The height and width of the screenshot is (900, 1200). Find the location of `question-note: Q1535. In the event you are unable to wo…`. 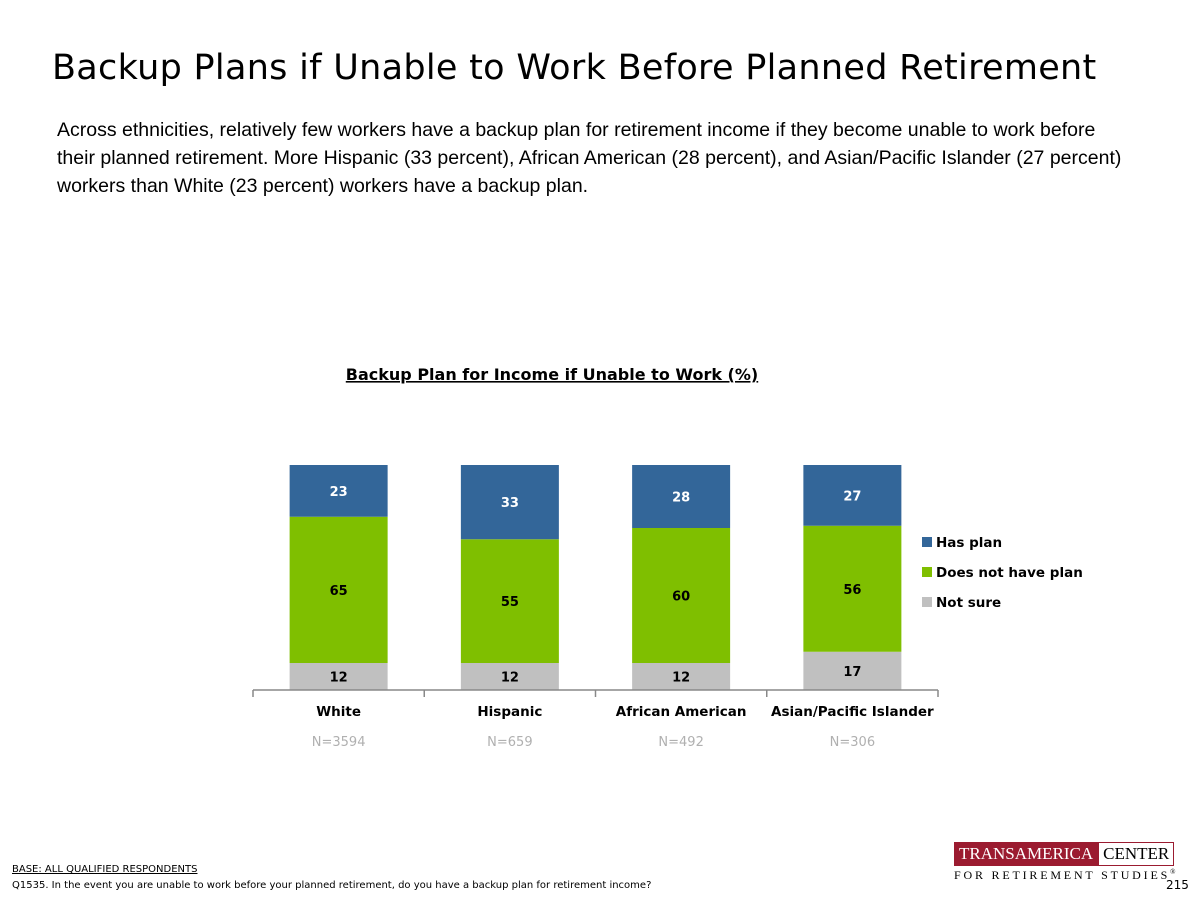

question-note: Q1535. In the event you are unable to wo… is located at coordinates (332, 885).